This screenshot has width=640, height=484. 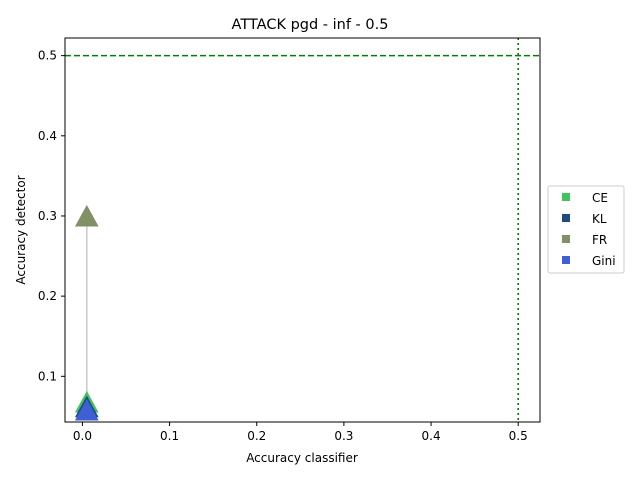 I want to click on x-tick-label: 0.3, so click(x=343, y=436).